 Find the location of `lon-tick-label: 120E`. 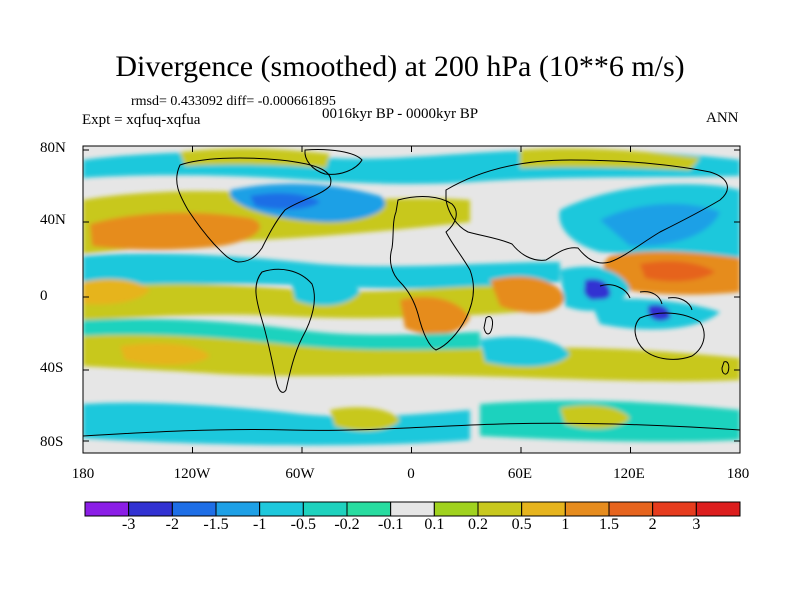

lon-tick-label: 120E is located at coordinates (629, 474).